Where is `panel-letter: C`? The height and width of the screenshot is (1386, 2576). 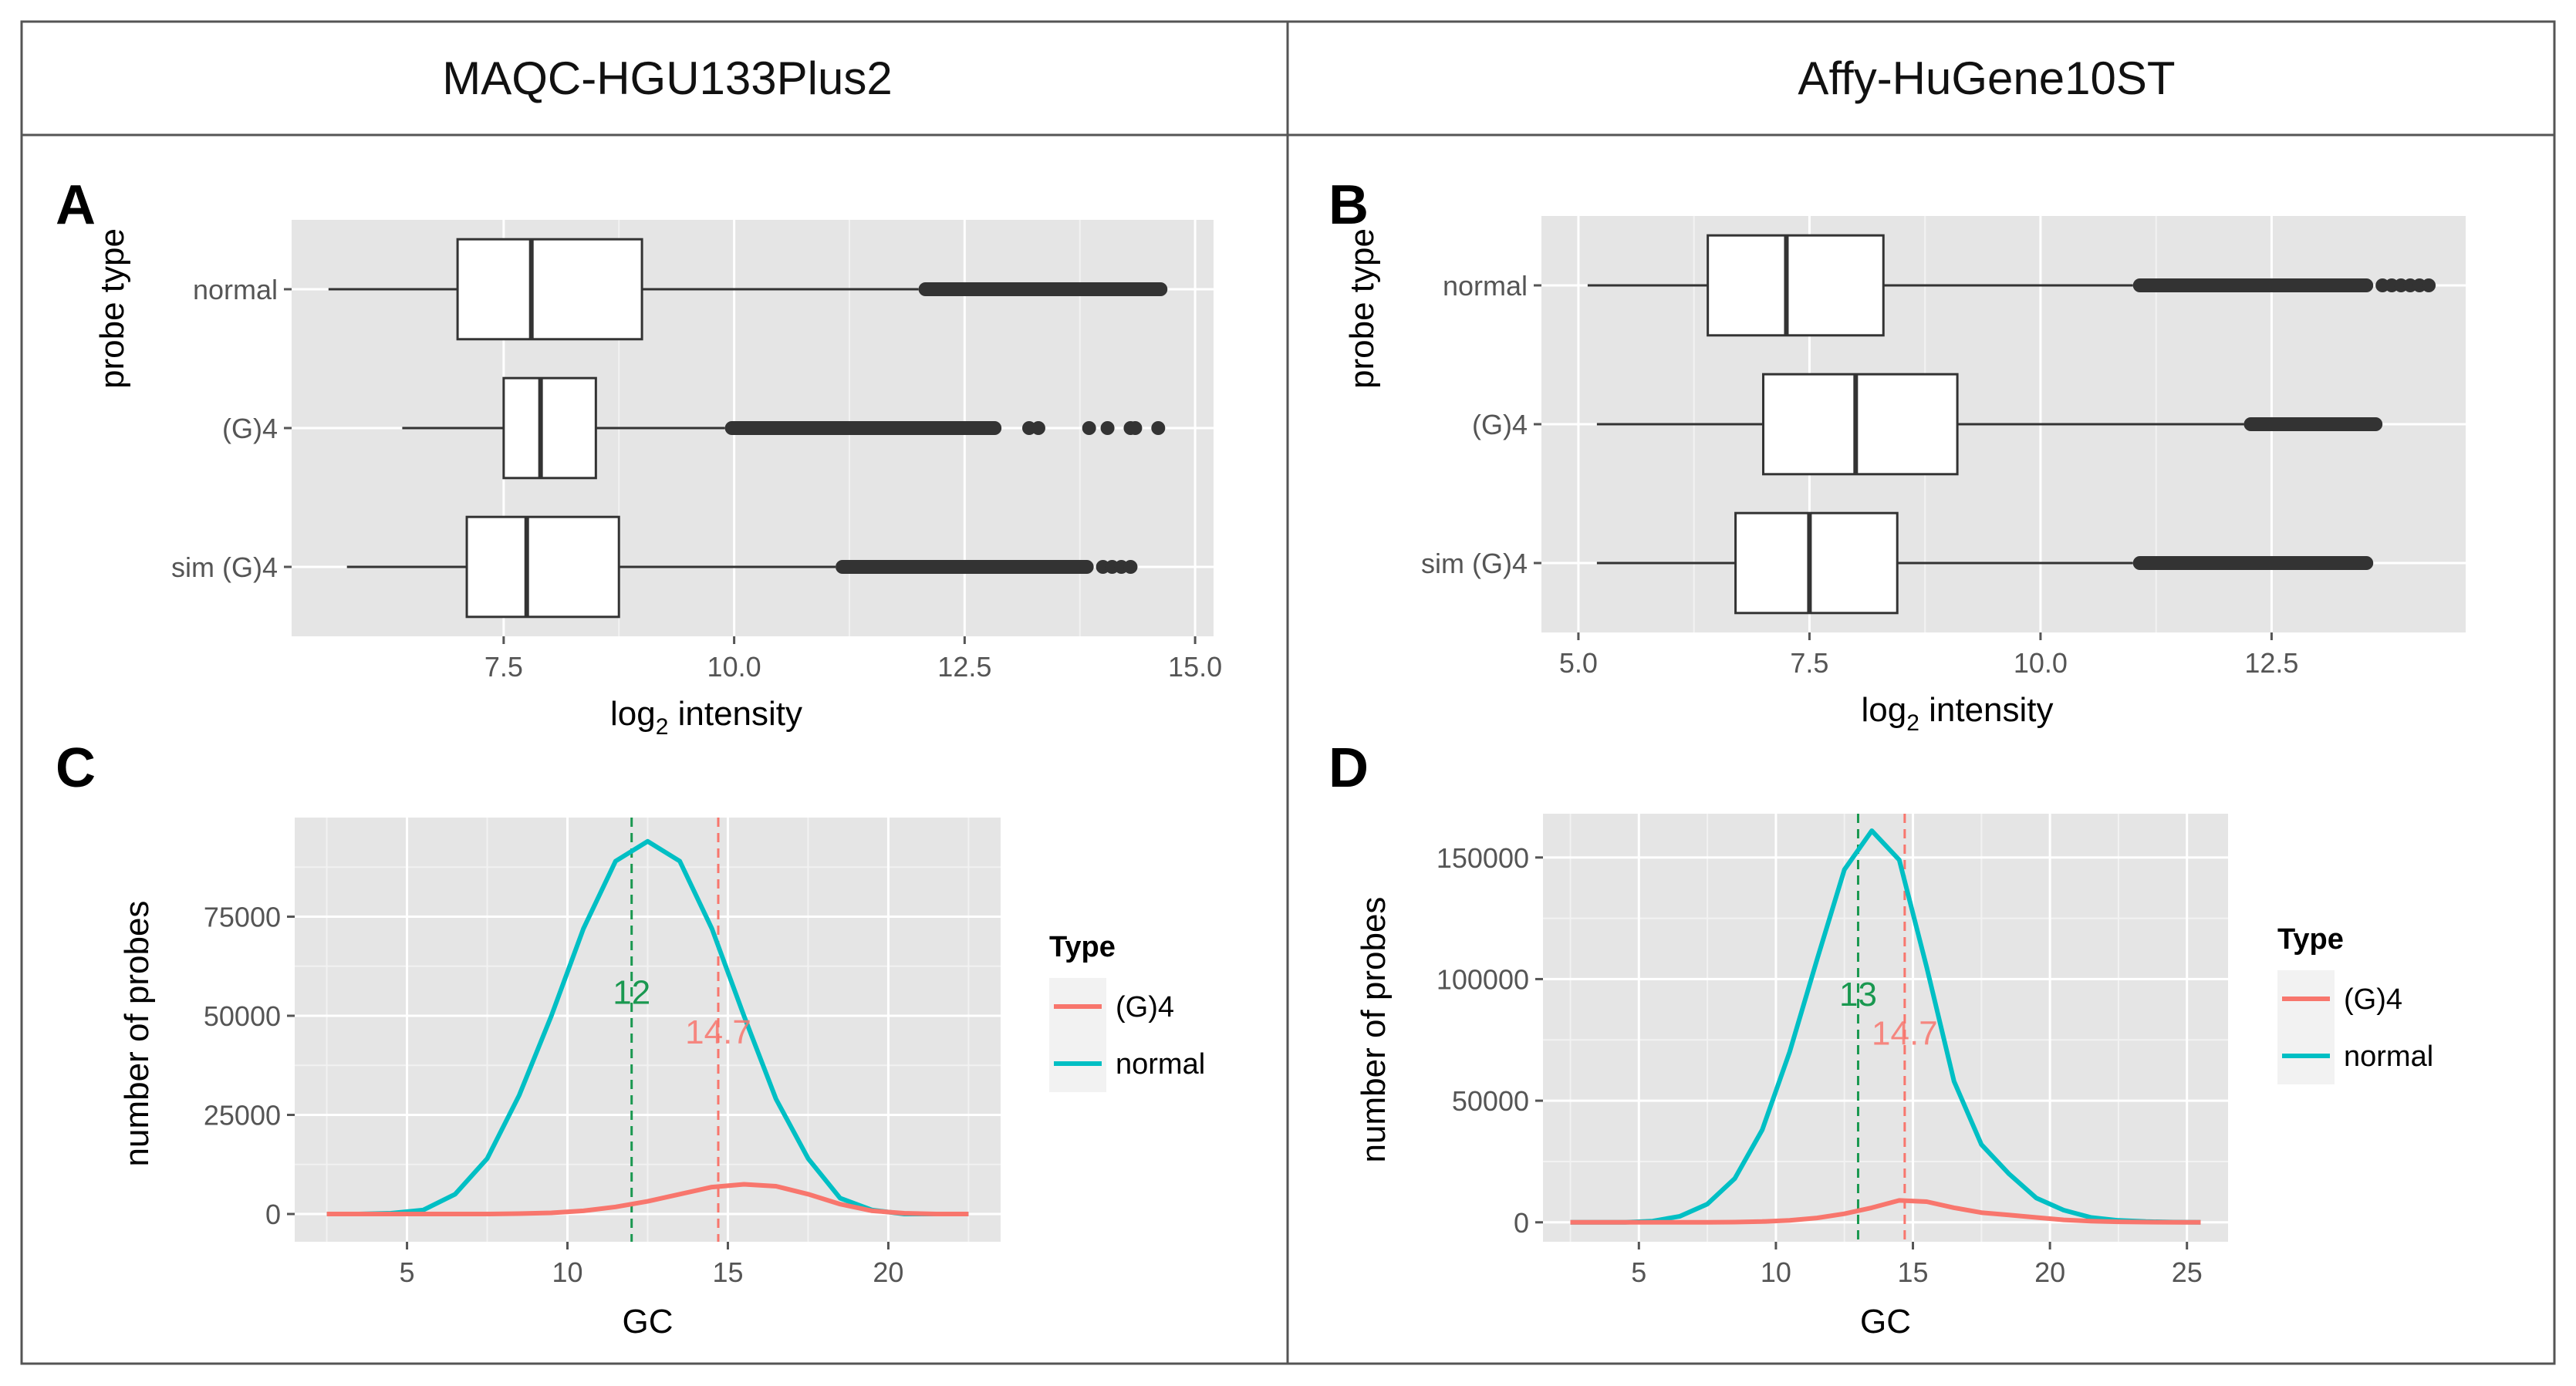
panel-letter: C is located at coordinates (76, 768).